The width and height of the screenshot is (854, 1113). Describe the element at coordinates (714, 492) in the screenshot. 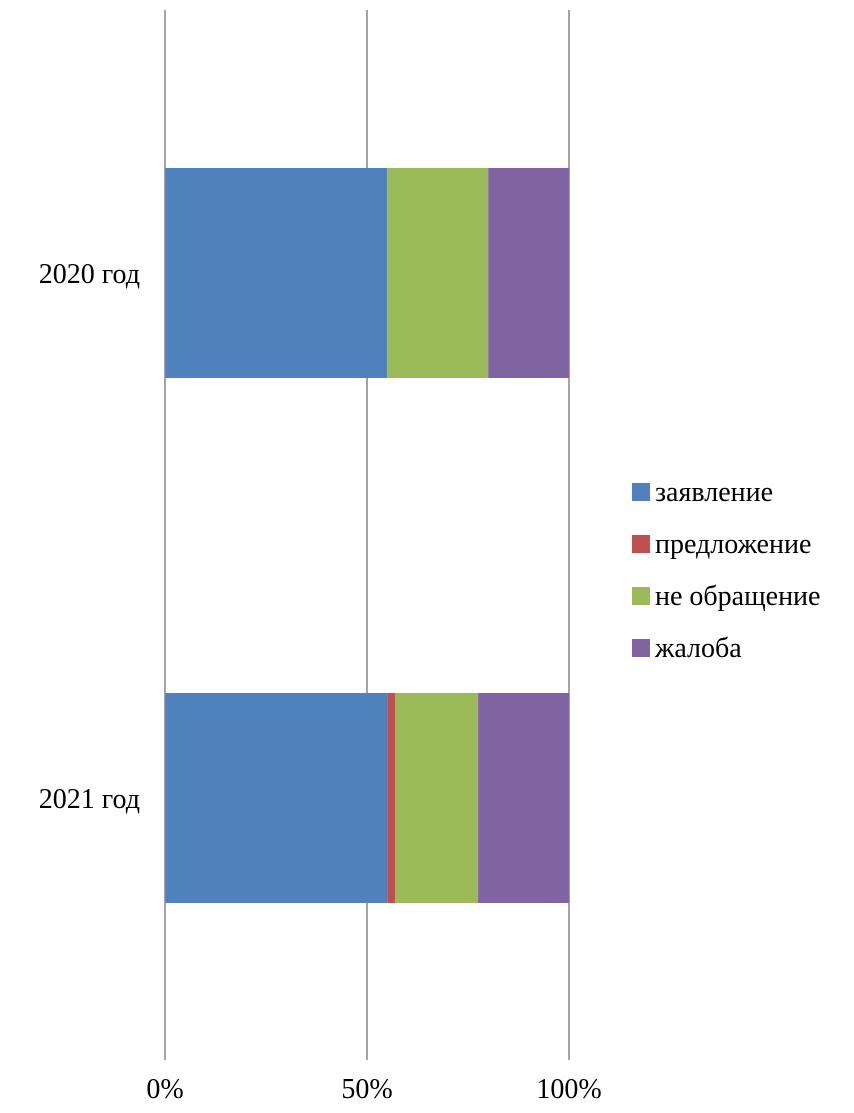

I see `legend-label-0: заявление` at that location.